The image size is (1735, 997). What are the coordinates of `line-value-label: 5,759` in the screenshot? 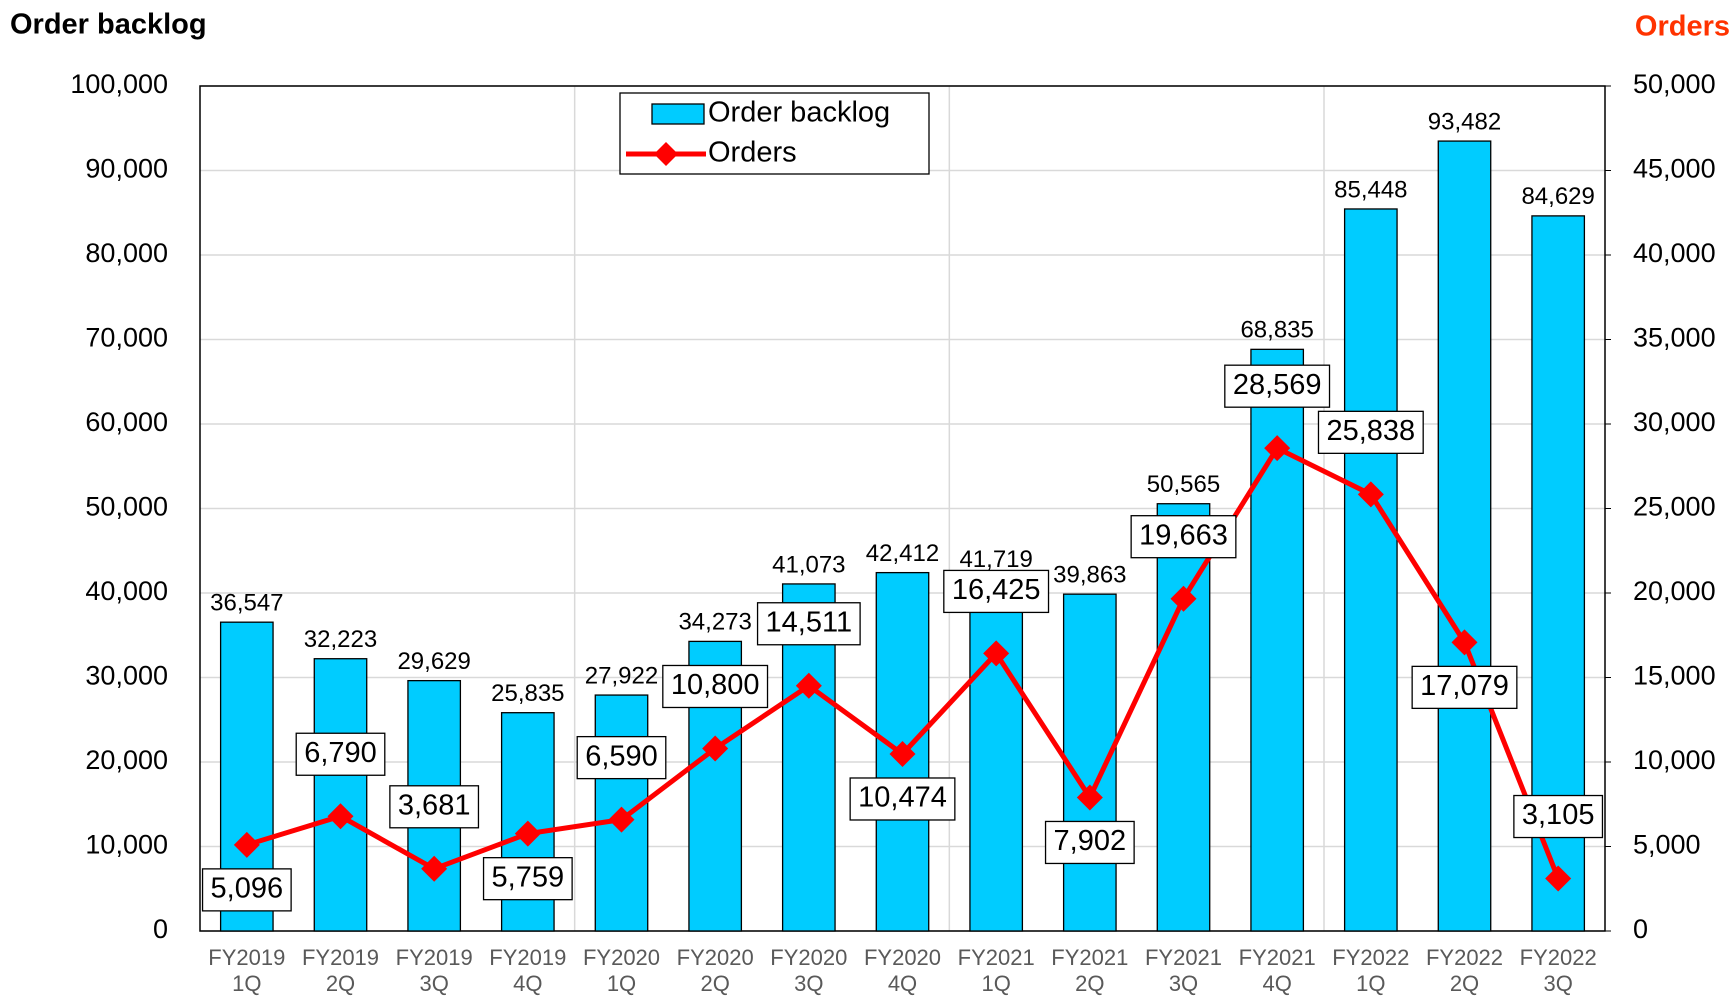 It's located at (527, 879).